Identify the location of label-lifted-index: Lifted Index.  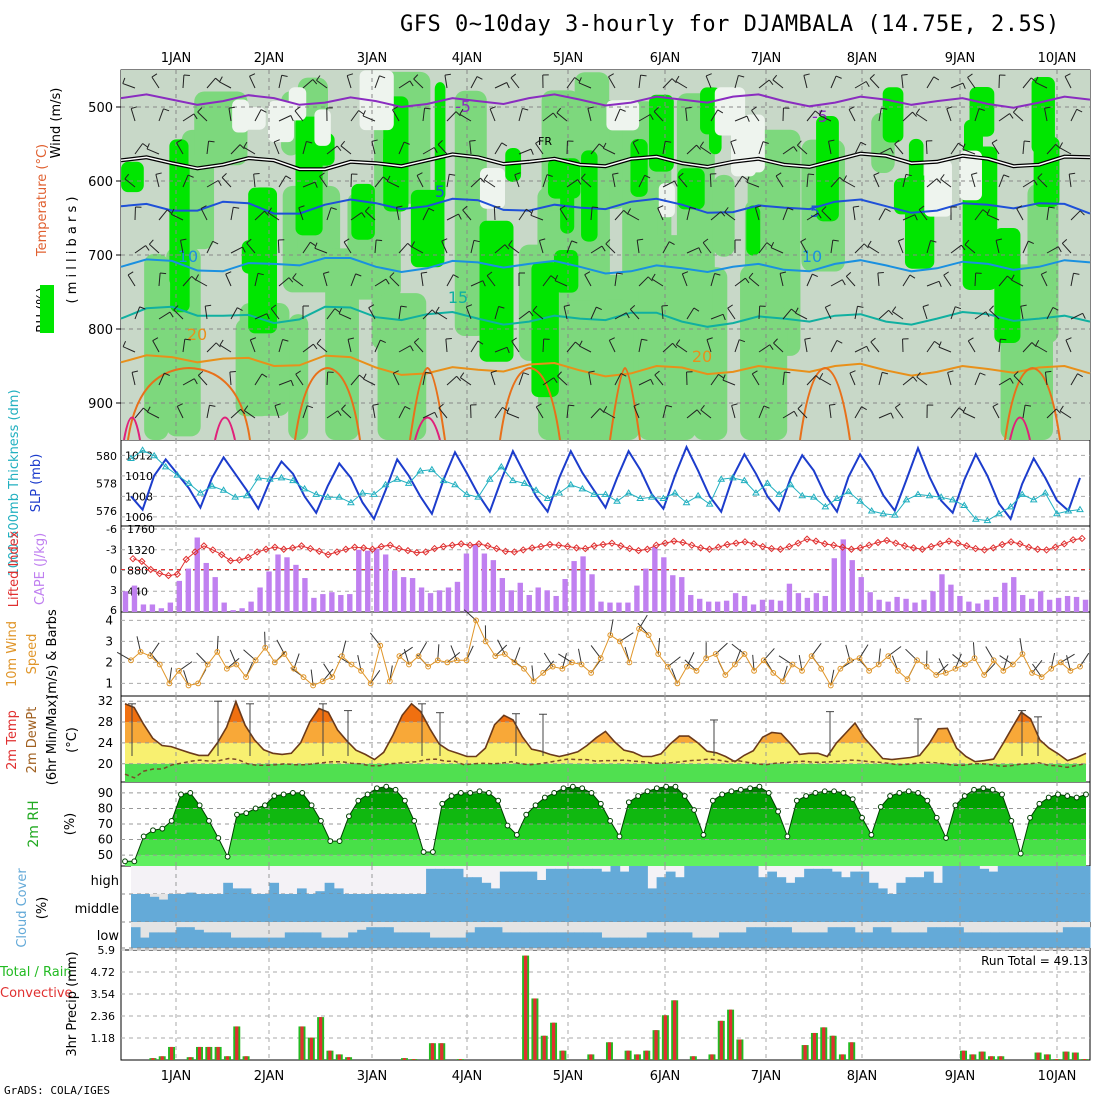
(14, 568).